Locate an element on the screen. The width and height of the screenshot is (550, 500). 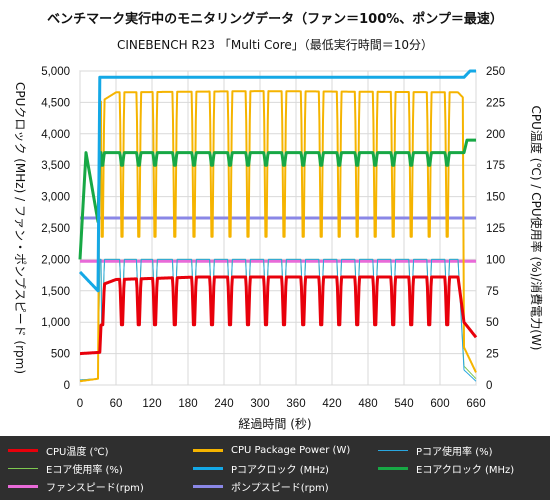
y-right-tick-label: 0 is located at coordinates (489, 386).